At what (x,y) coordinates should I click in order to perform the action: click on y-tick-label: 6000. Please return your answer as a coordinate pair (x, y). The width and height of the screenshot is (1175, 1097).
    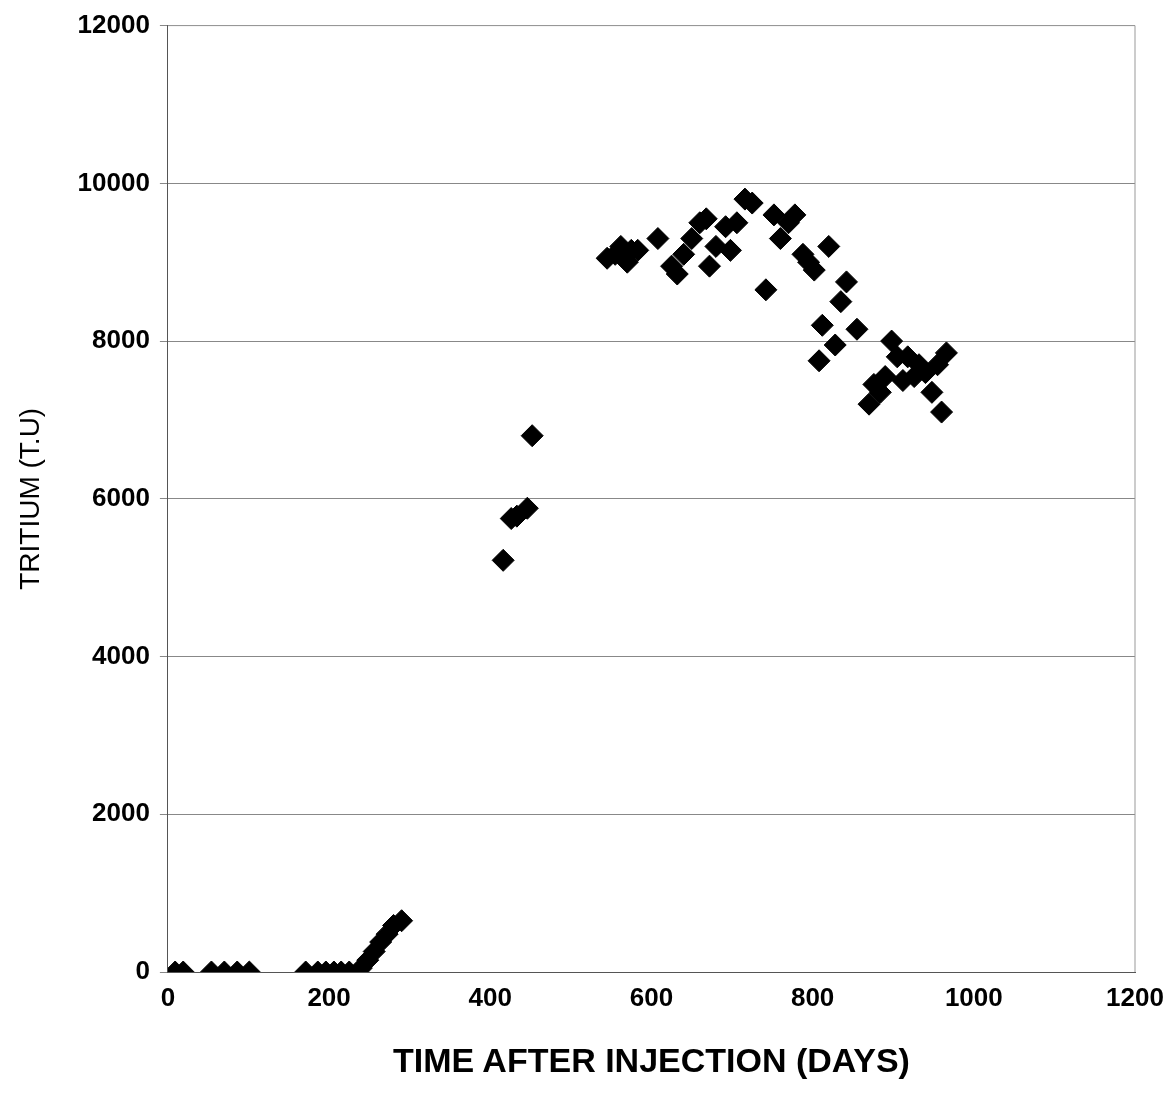
    Looking at the image, I should click on (121, 496).